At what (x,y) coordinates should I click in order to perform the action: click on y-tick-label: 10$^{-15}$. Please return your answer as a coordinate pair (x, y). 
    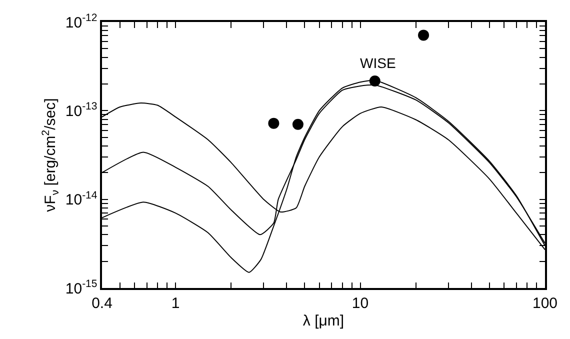
    Looking at the image, I should click on (81, 288).